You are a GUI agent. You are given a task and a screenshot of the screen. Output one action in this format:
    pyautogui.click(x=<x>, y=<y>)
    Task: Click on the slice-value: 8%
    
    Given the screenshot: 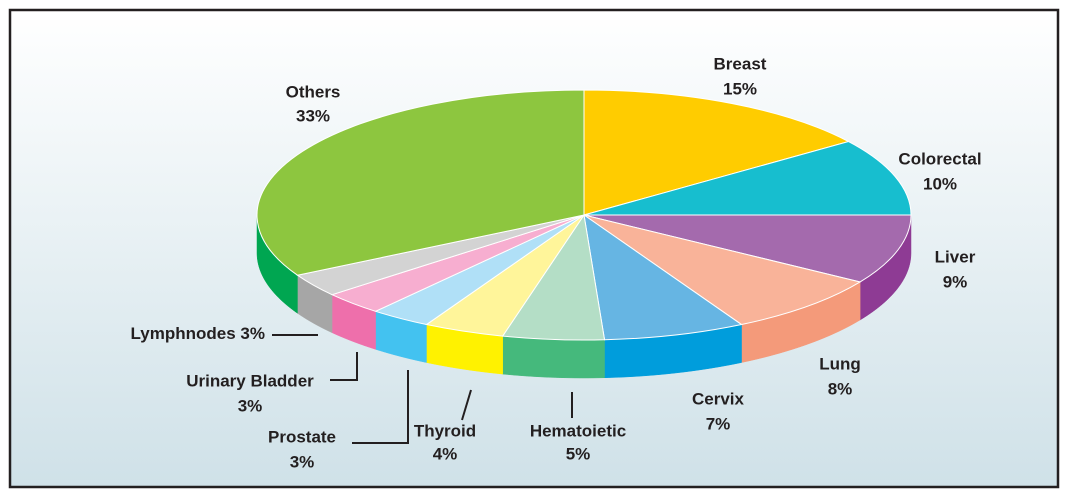 What is the action you would take?
    pyautogui.click(x=840, y=388)
    